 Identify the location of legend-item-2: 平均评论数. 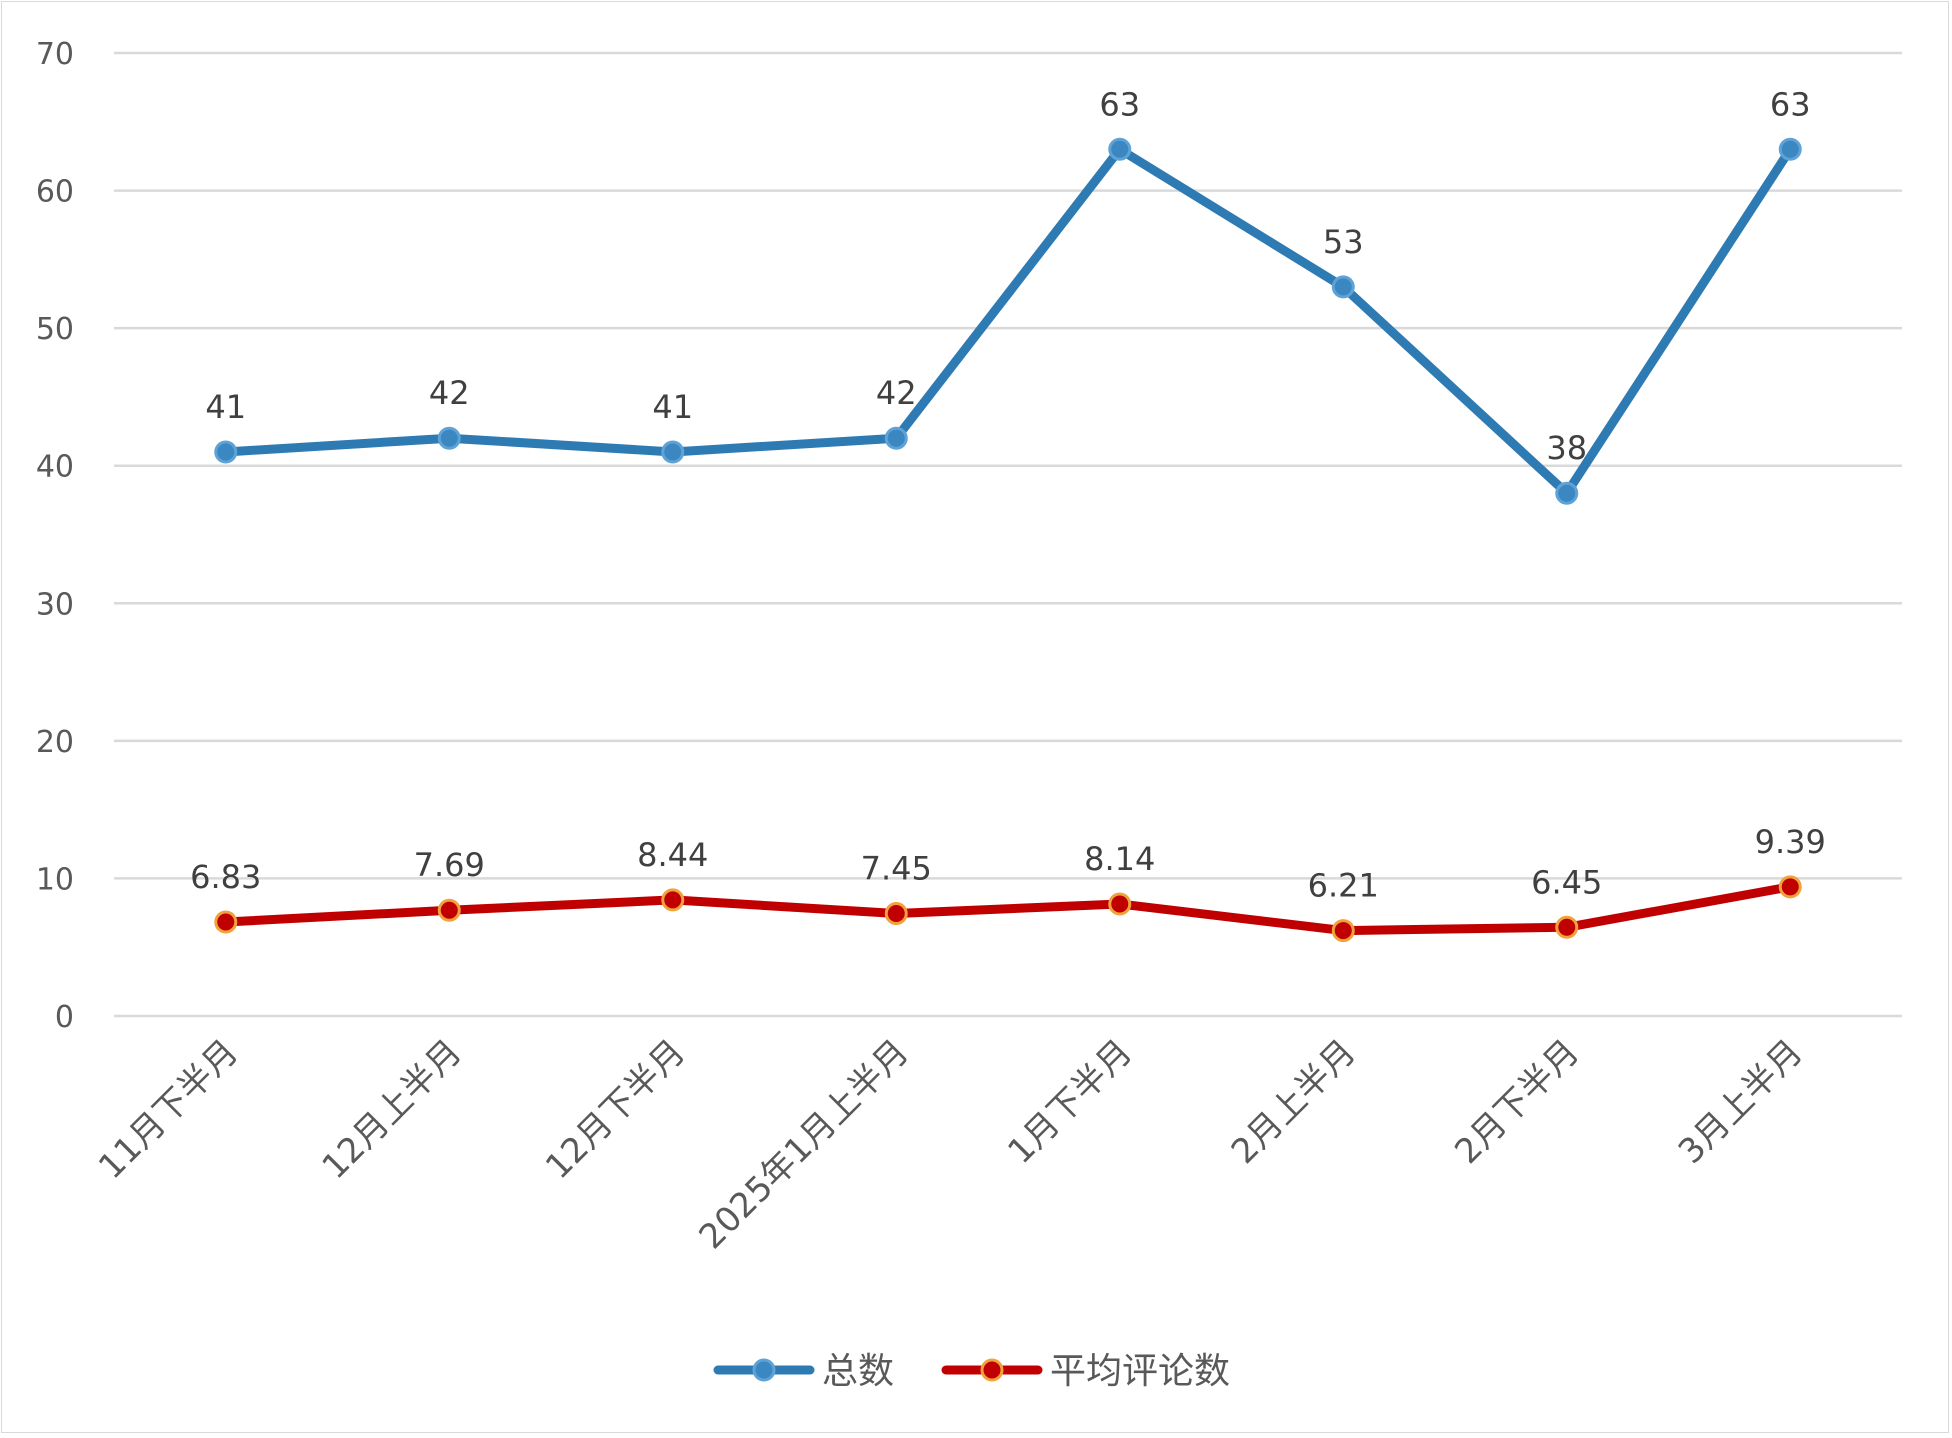
(1085, 1371).